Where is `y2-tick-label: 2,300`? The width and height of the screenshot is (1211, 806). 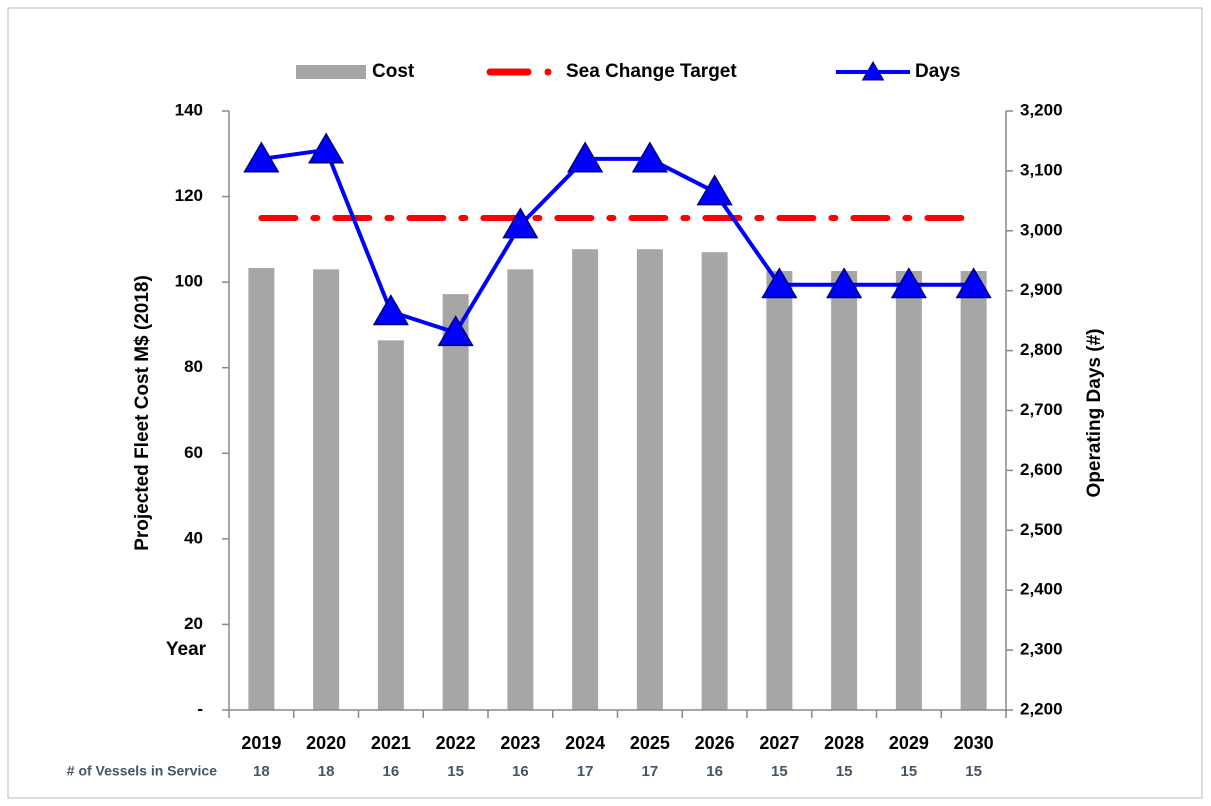 y2-tick-label: 2,300 is located at coordinates (1041, 649).